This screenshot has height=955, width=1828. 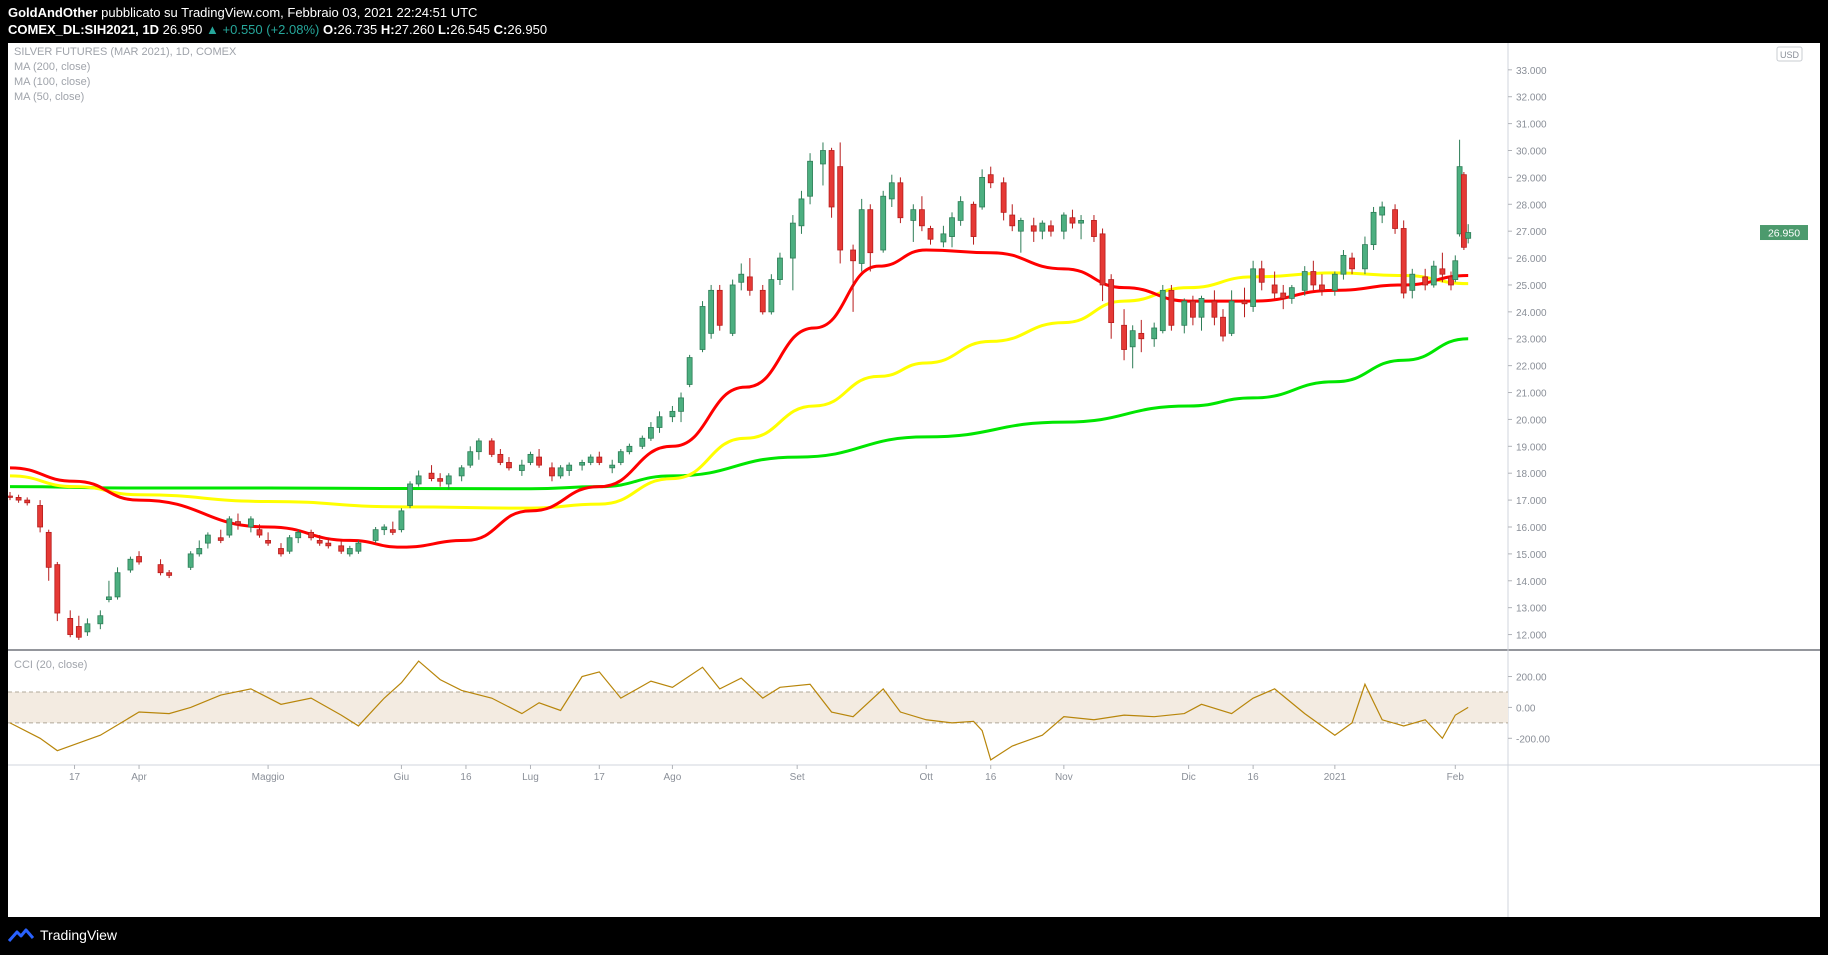 I want to click on legend-ma50: MA (50, close), so click(x=49, y=97).